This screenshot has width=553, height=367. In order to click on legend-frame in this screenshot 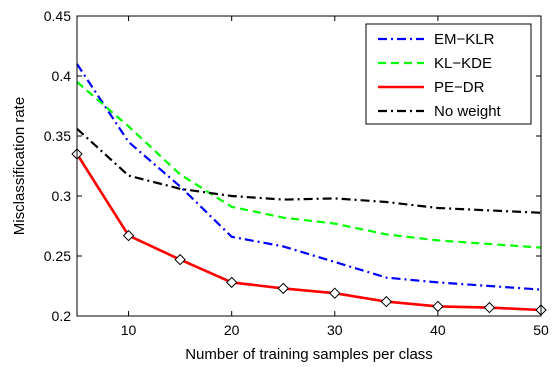, I will do `click(448, 74)`.